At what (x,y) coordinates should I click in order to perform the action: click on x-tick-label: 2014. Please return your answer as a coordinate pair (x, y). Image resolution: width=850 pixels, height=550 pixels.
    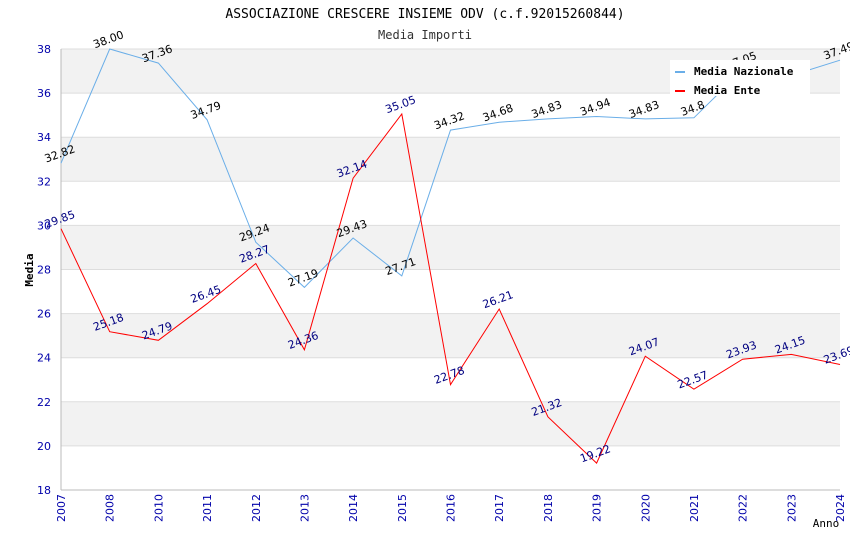
    Looking at the image, I should click on (353, 508).